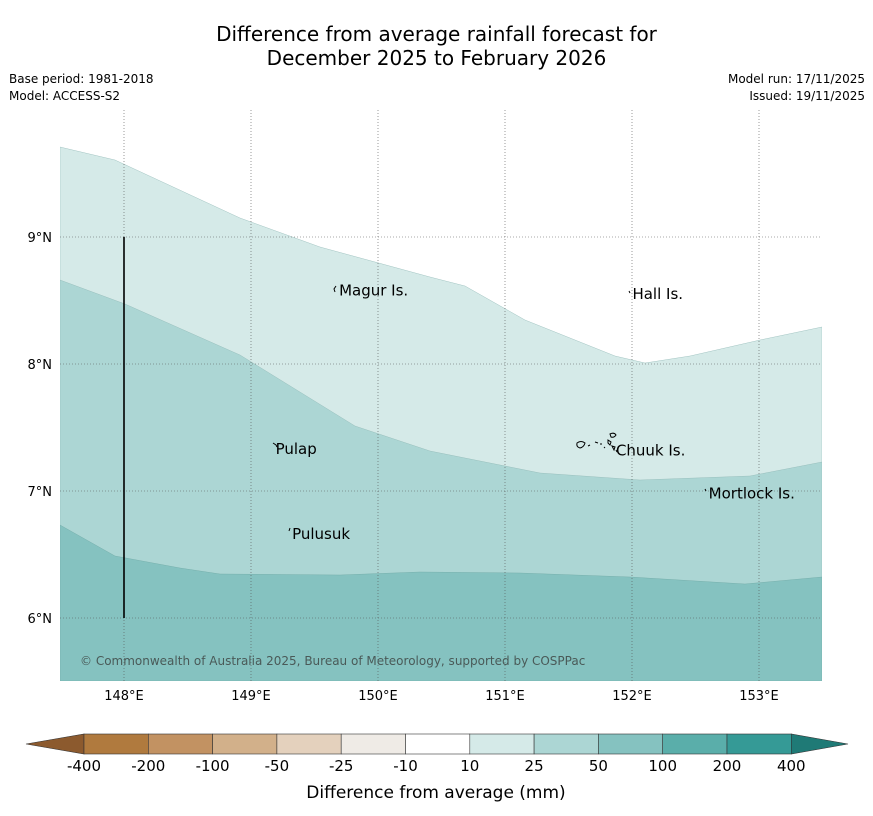 The width and height of the screenshot is (873, 816). Describe the element at coordinates (807, 96) in the screenshot. I see `issued-text: Issued: 19/11/2025` at that location.